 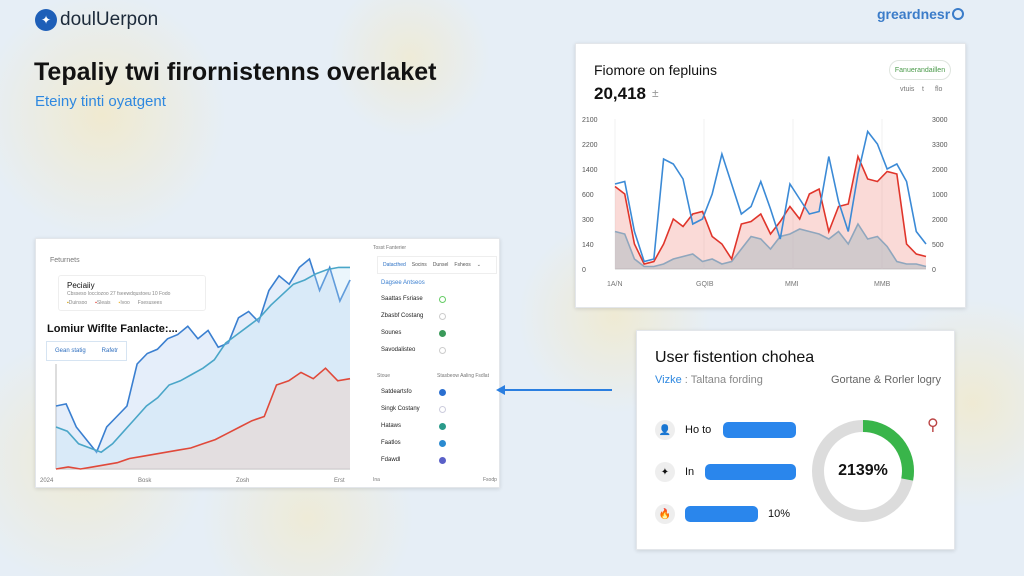 I want to click on filter-control: Gean statig Rafetr, so click(x=86, y=351).